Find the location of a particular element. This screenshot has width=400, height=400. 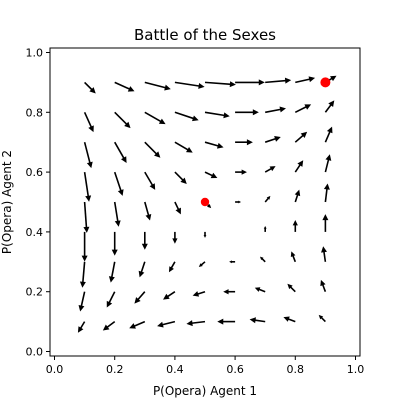

y-axis-label: P(Opera) Agent 2 is located at coordinates (7, 202).